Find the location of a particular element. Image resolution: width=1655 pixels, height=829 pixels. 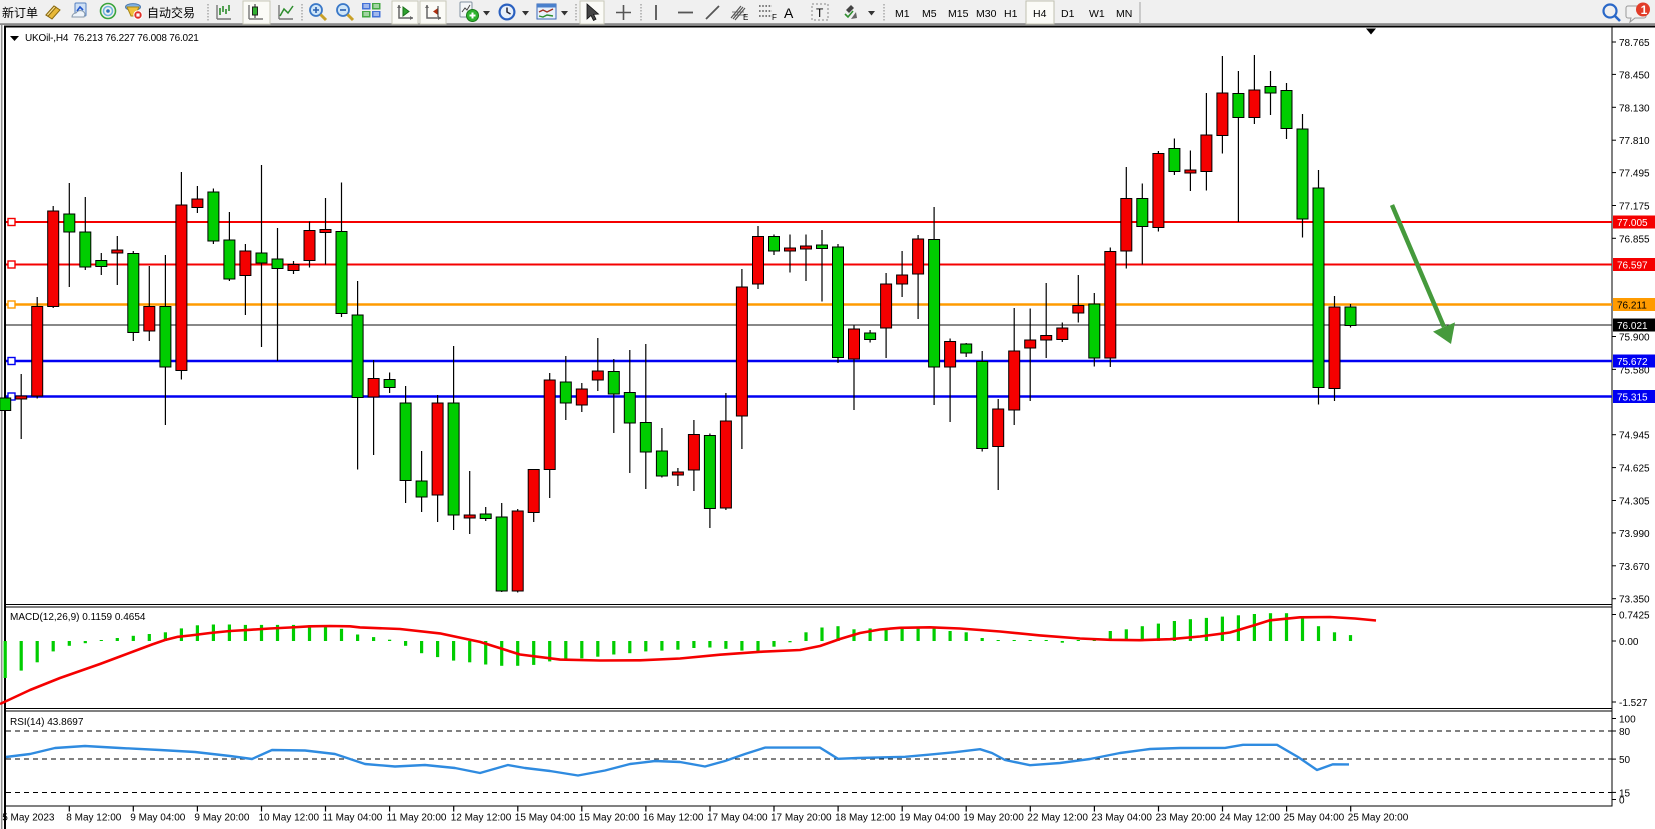

svg-text: 0 is located at coordinates (1622, 801).